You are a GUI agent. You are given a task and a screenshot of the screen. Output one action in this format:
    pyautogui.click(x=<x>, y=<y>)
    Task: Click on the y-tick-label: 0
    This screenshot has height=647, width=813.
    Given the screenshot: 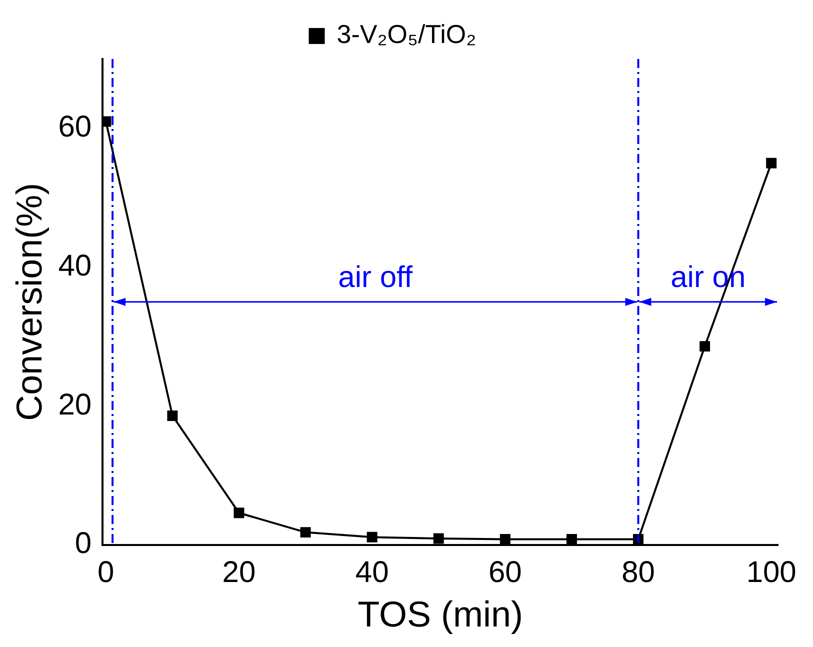 What is the action you would take?
    pyautogui.click(x=83, y=543)
    